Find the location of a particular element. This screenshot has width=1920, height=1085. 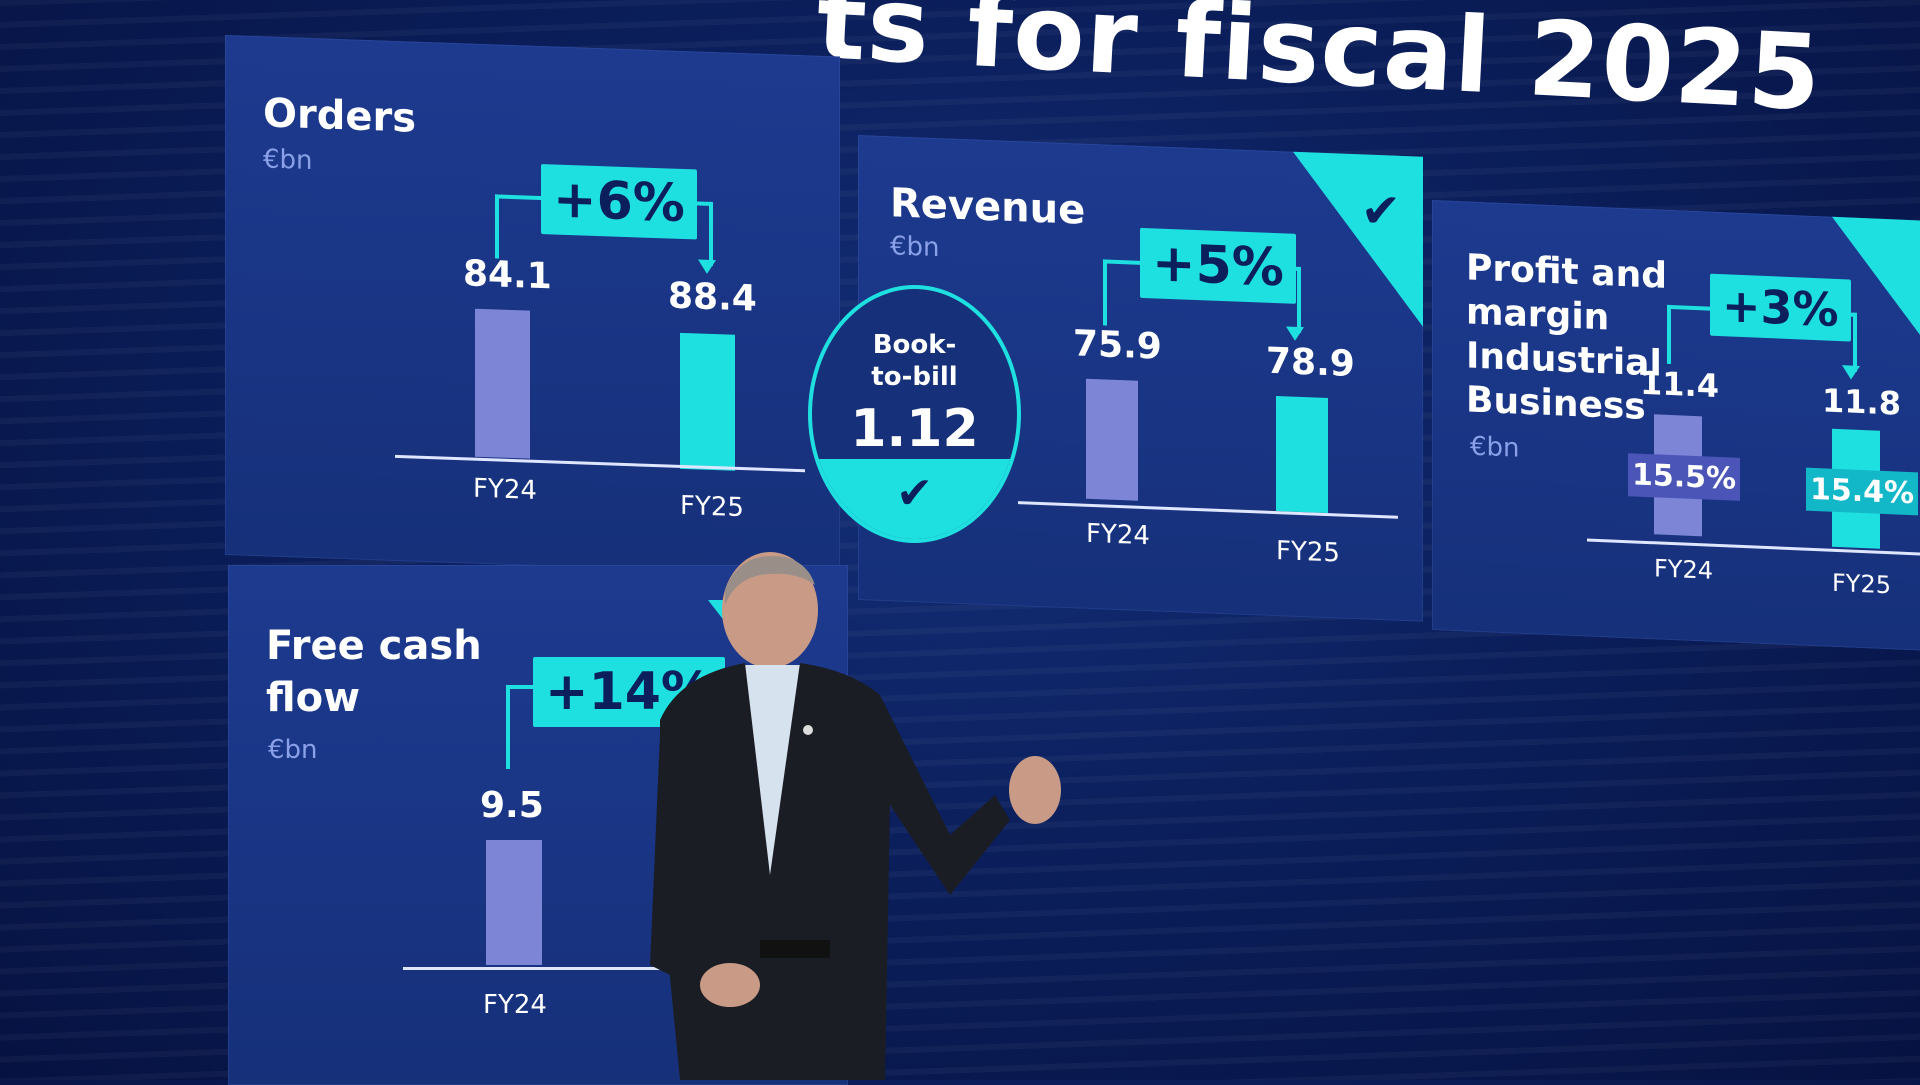

revenue-change-badge: +5% is located at coordinates (1218, 265).